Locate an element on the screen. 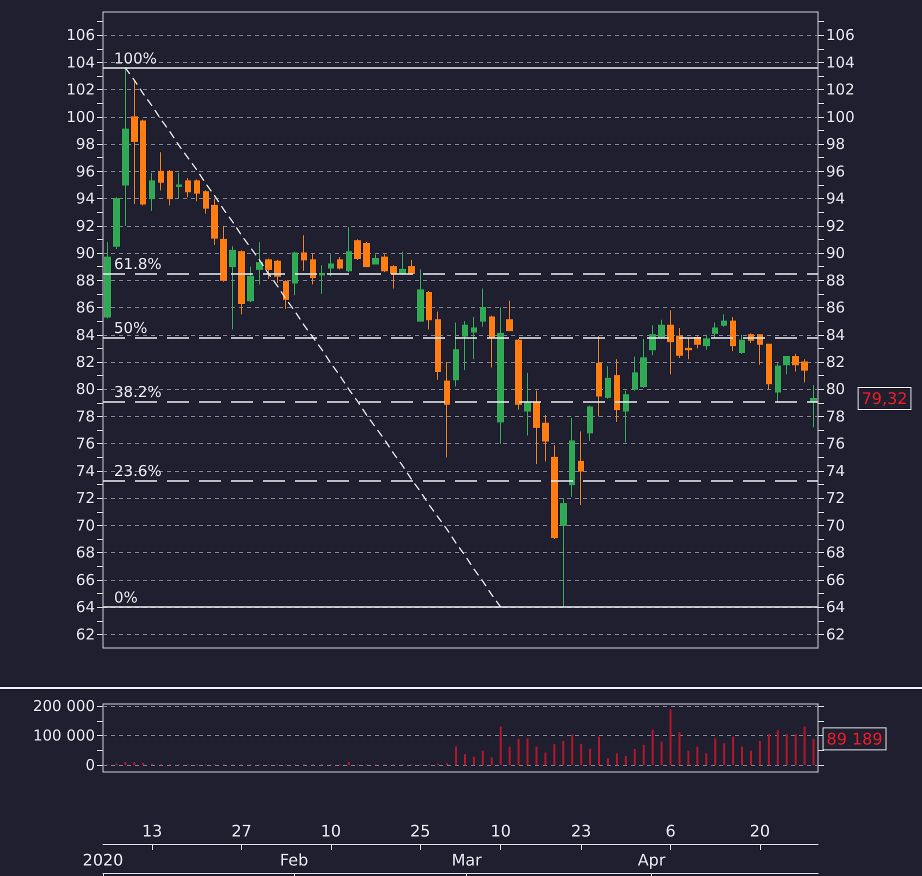  y-tick-label: 76 is located at coordinates (85, 443).